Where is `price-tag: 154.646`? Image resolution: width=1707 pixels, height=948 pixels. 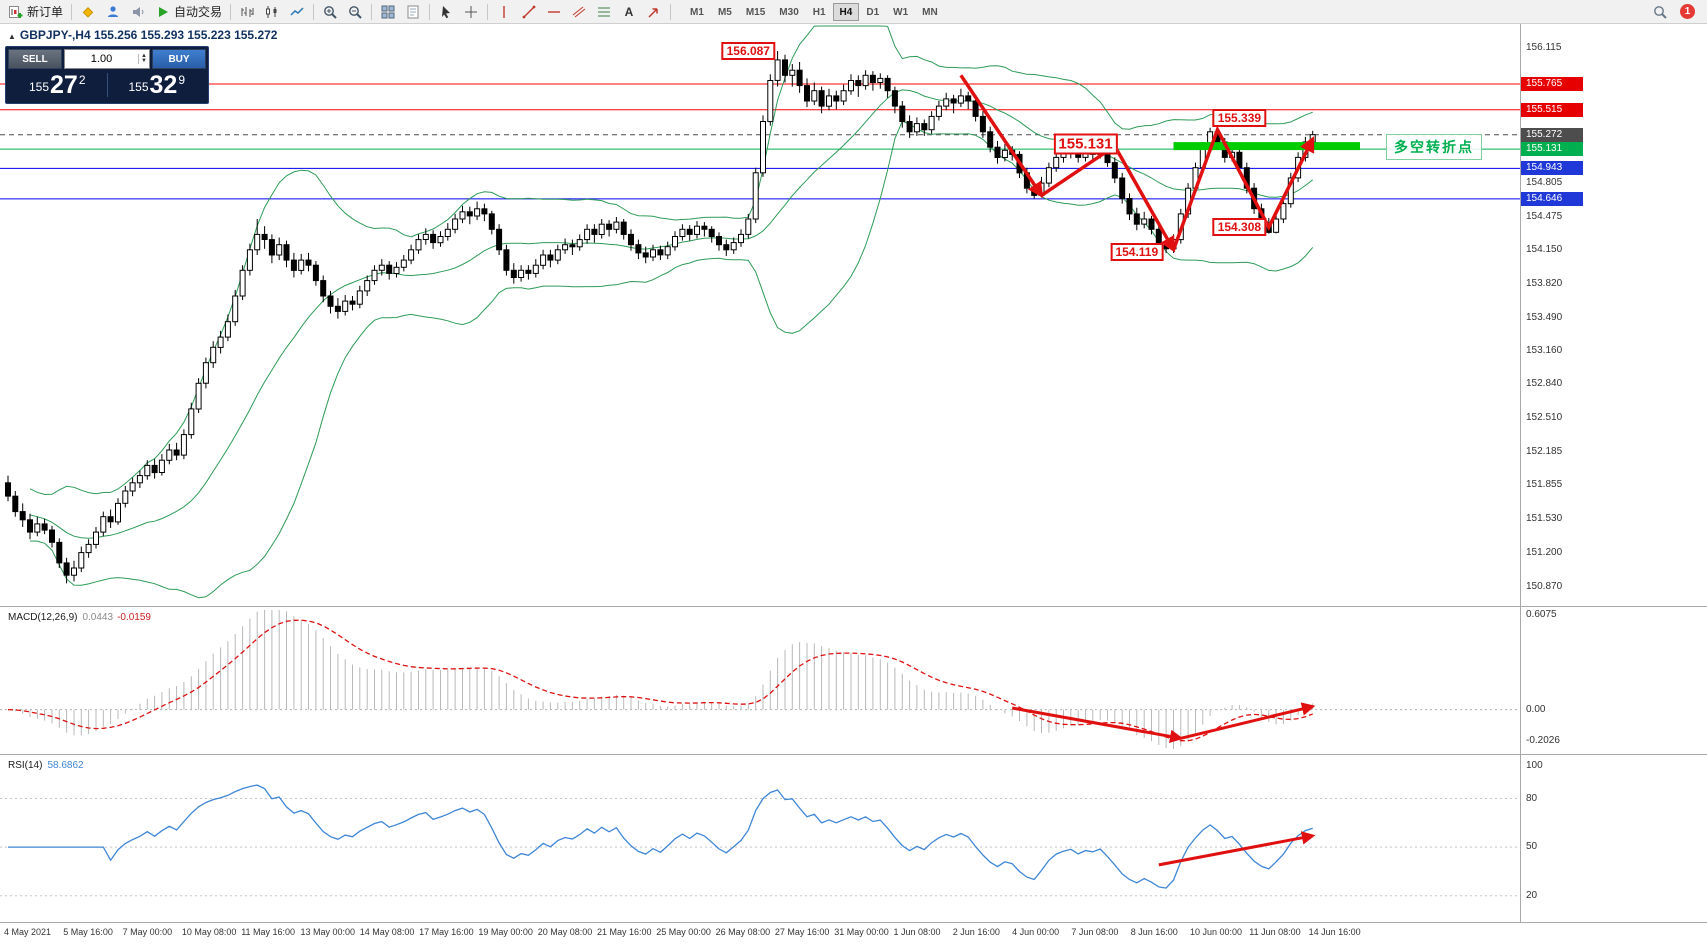
price-tag: 154.646 is located at coordinates (1552, 198).